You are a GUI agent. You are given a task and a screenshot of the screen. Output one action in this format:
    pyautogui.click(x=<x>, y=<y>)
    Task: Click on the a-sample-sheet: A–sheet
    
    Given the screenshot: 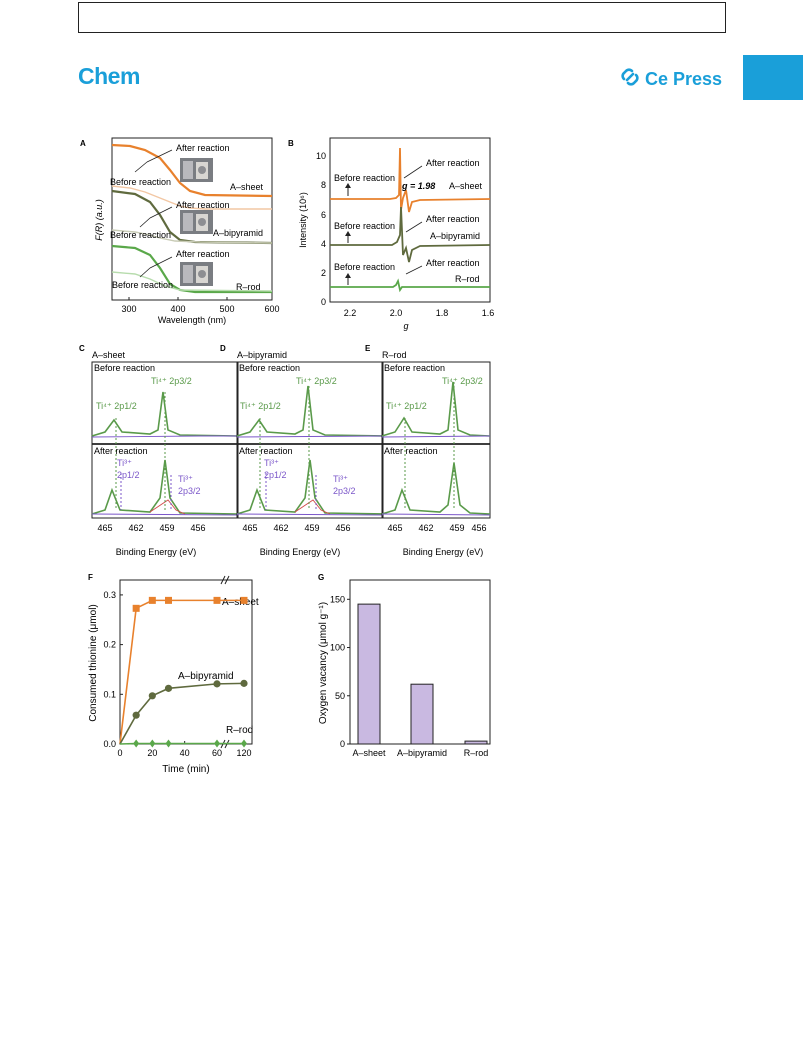 What is the action you would take?
    pyautogui.click(x=247, y=187)
    